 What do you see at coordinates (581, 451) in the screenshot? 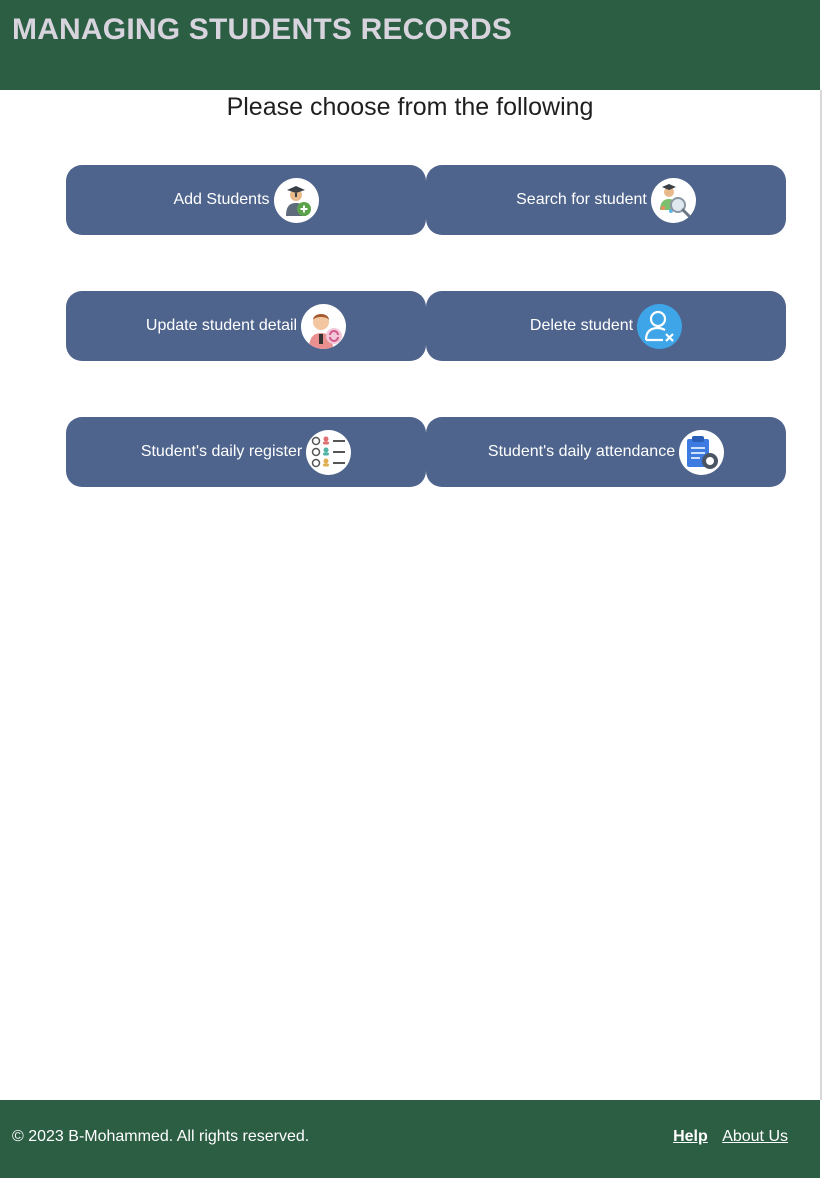
I see `button-label: Student's daily attendance` at bounding box center [581, 451].